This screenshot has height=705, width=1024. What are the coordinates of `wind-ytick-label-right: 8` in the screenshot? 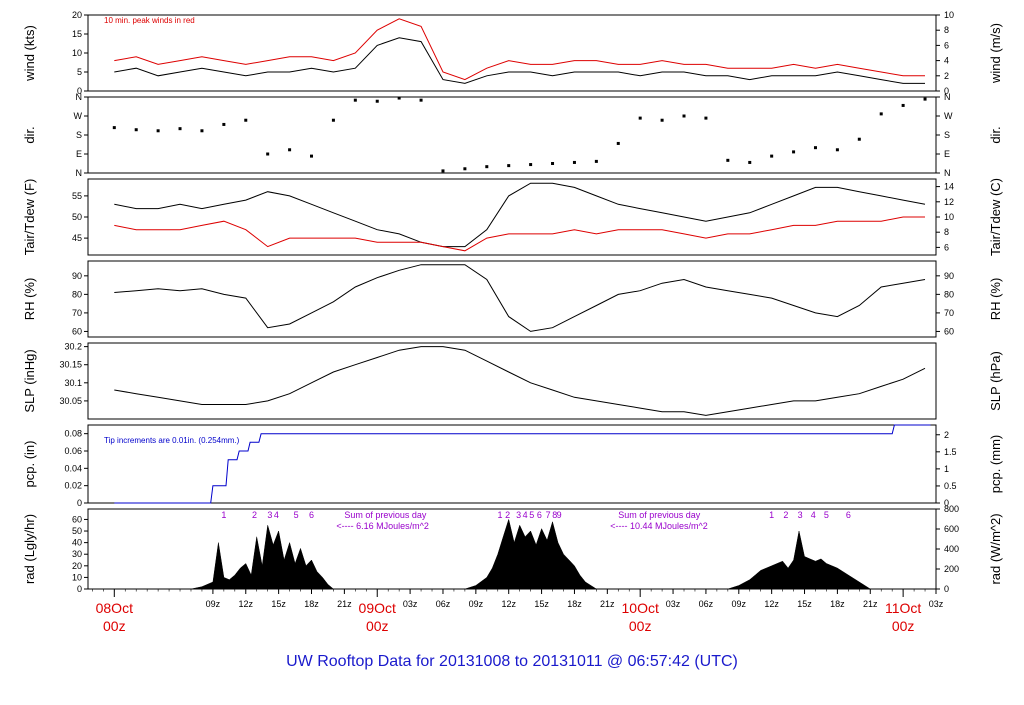 It's located at (946, 30).